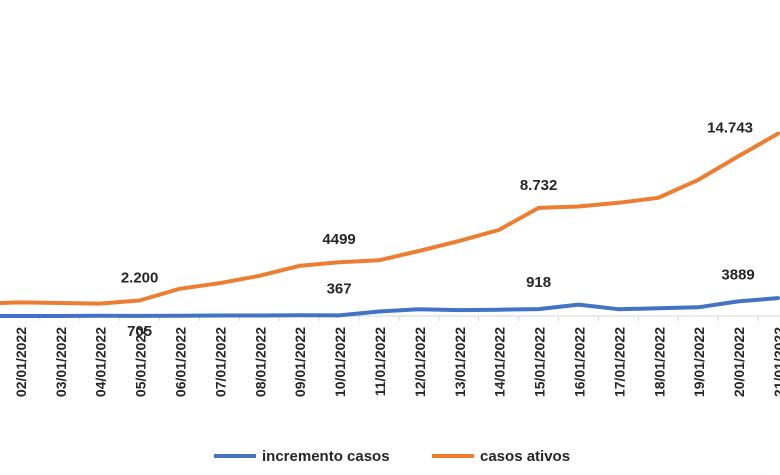  I want to click on x-tick-label: 14/01/2022, so click(500, 362).